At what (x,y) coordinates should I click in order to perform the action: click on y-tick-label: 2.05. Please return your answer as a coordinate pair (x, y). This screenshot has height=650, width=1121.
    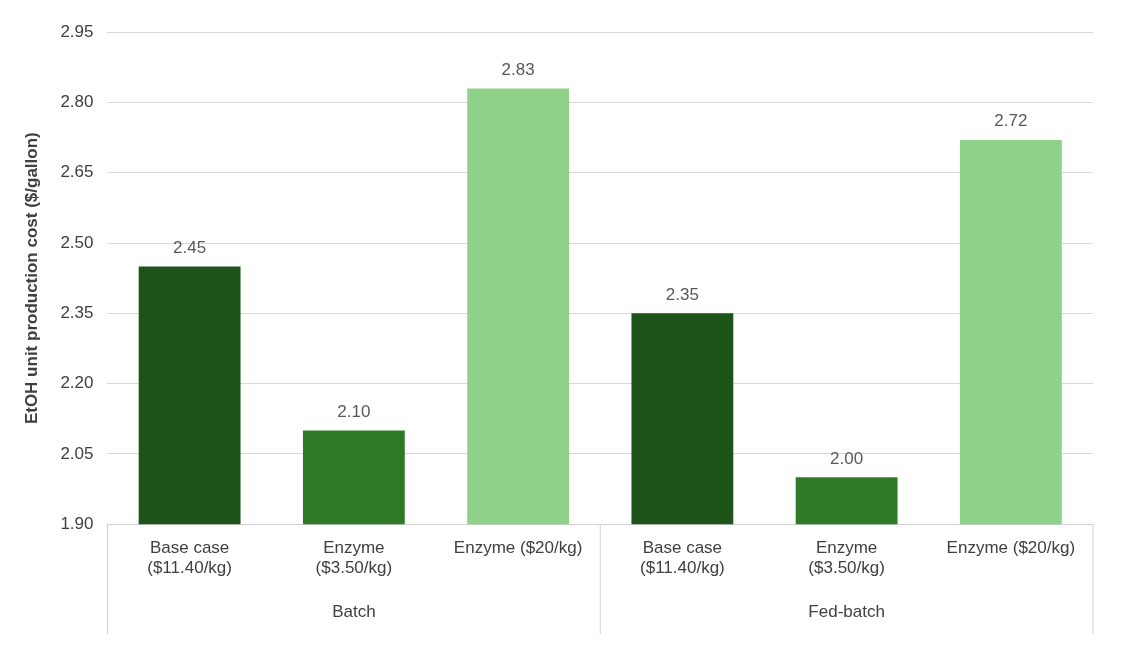
    Looking at the image, I should click on (77, 453).